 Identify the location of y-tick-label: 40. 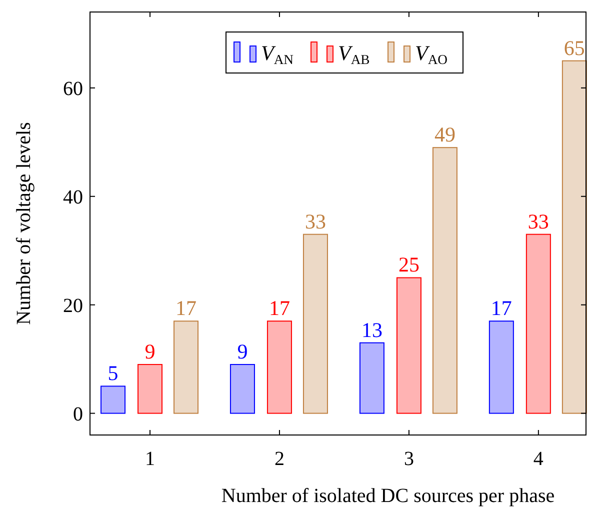
(73, 197).